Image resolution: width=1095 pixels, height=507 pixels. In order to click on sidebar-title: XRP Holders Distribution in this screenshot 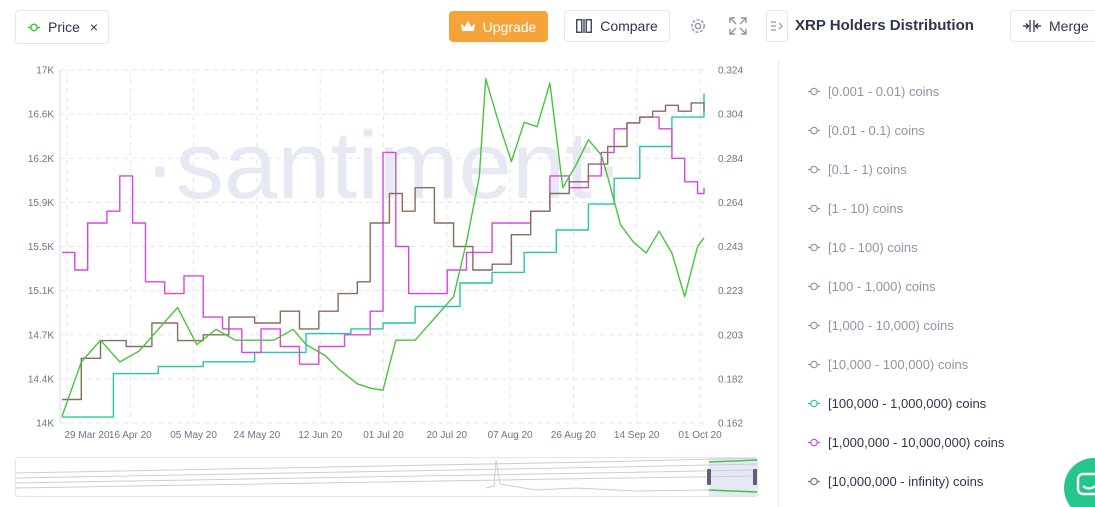, I will do `click(884, 25)`.